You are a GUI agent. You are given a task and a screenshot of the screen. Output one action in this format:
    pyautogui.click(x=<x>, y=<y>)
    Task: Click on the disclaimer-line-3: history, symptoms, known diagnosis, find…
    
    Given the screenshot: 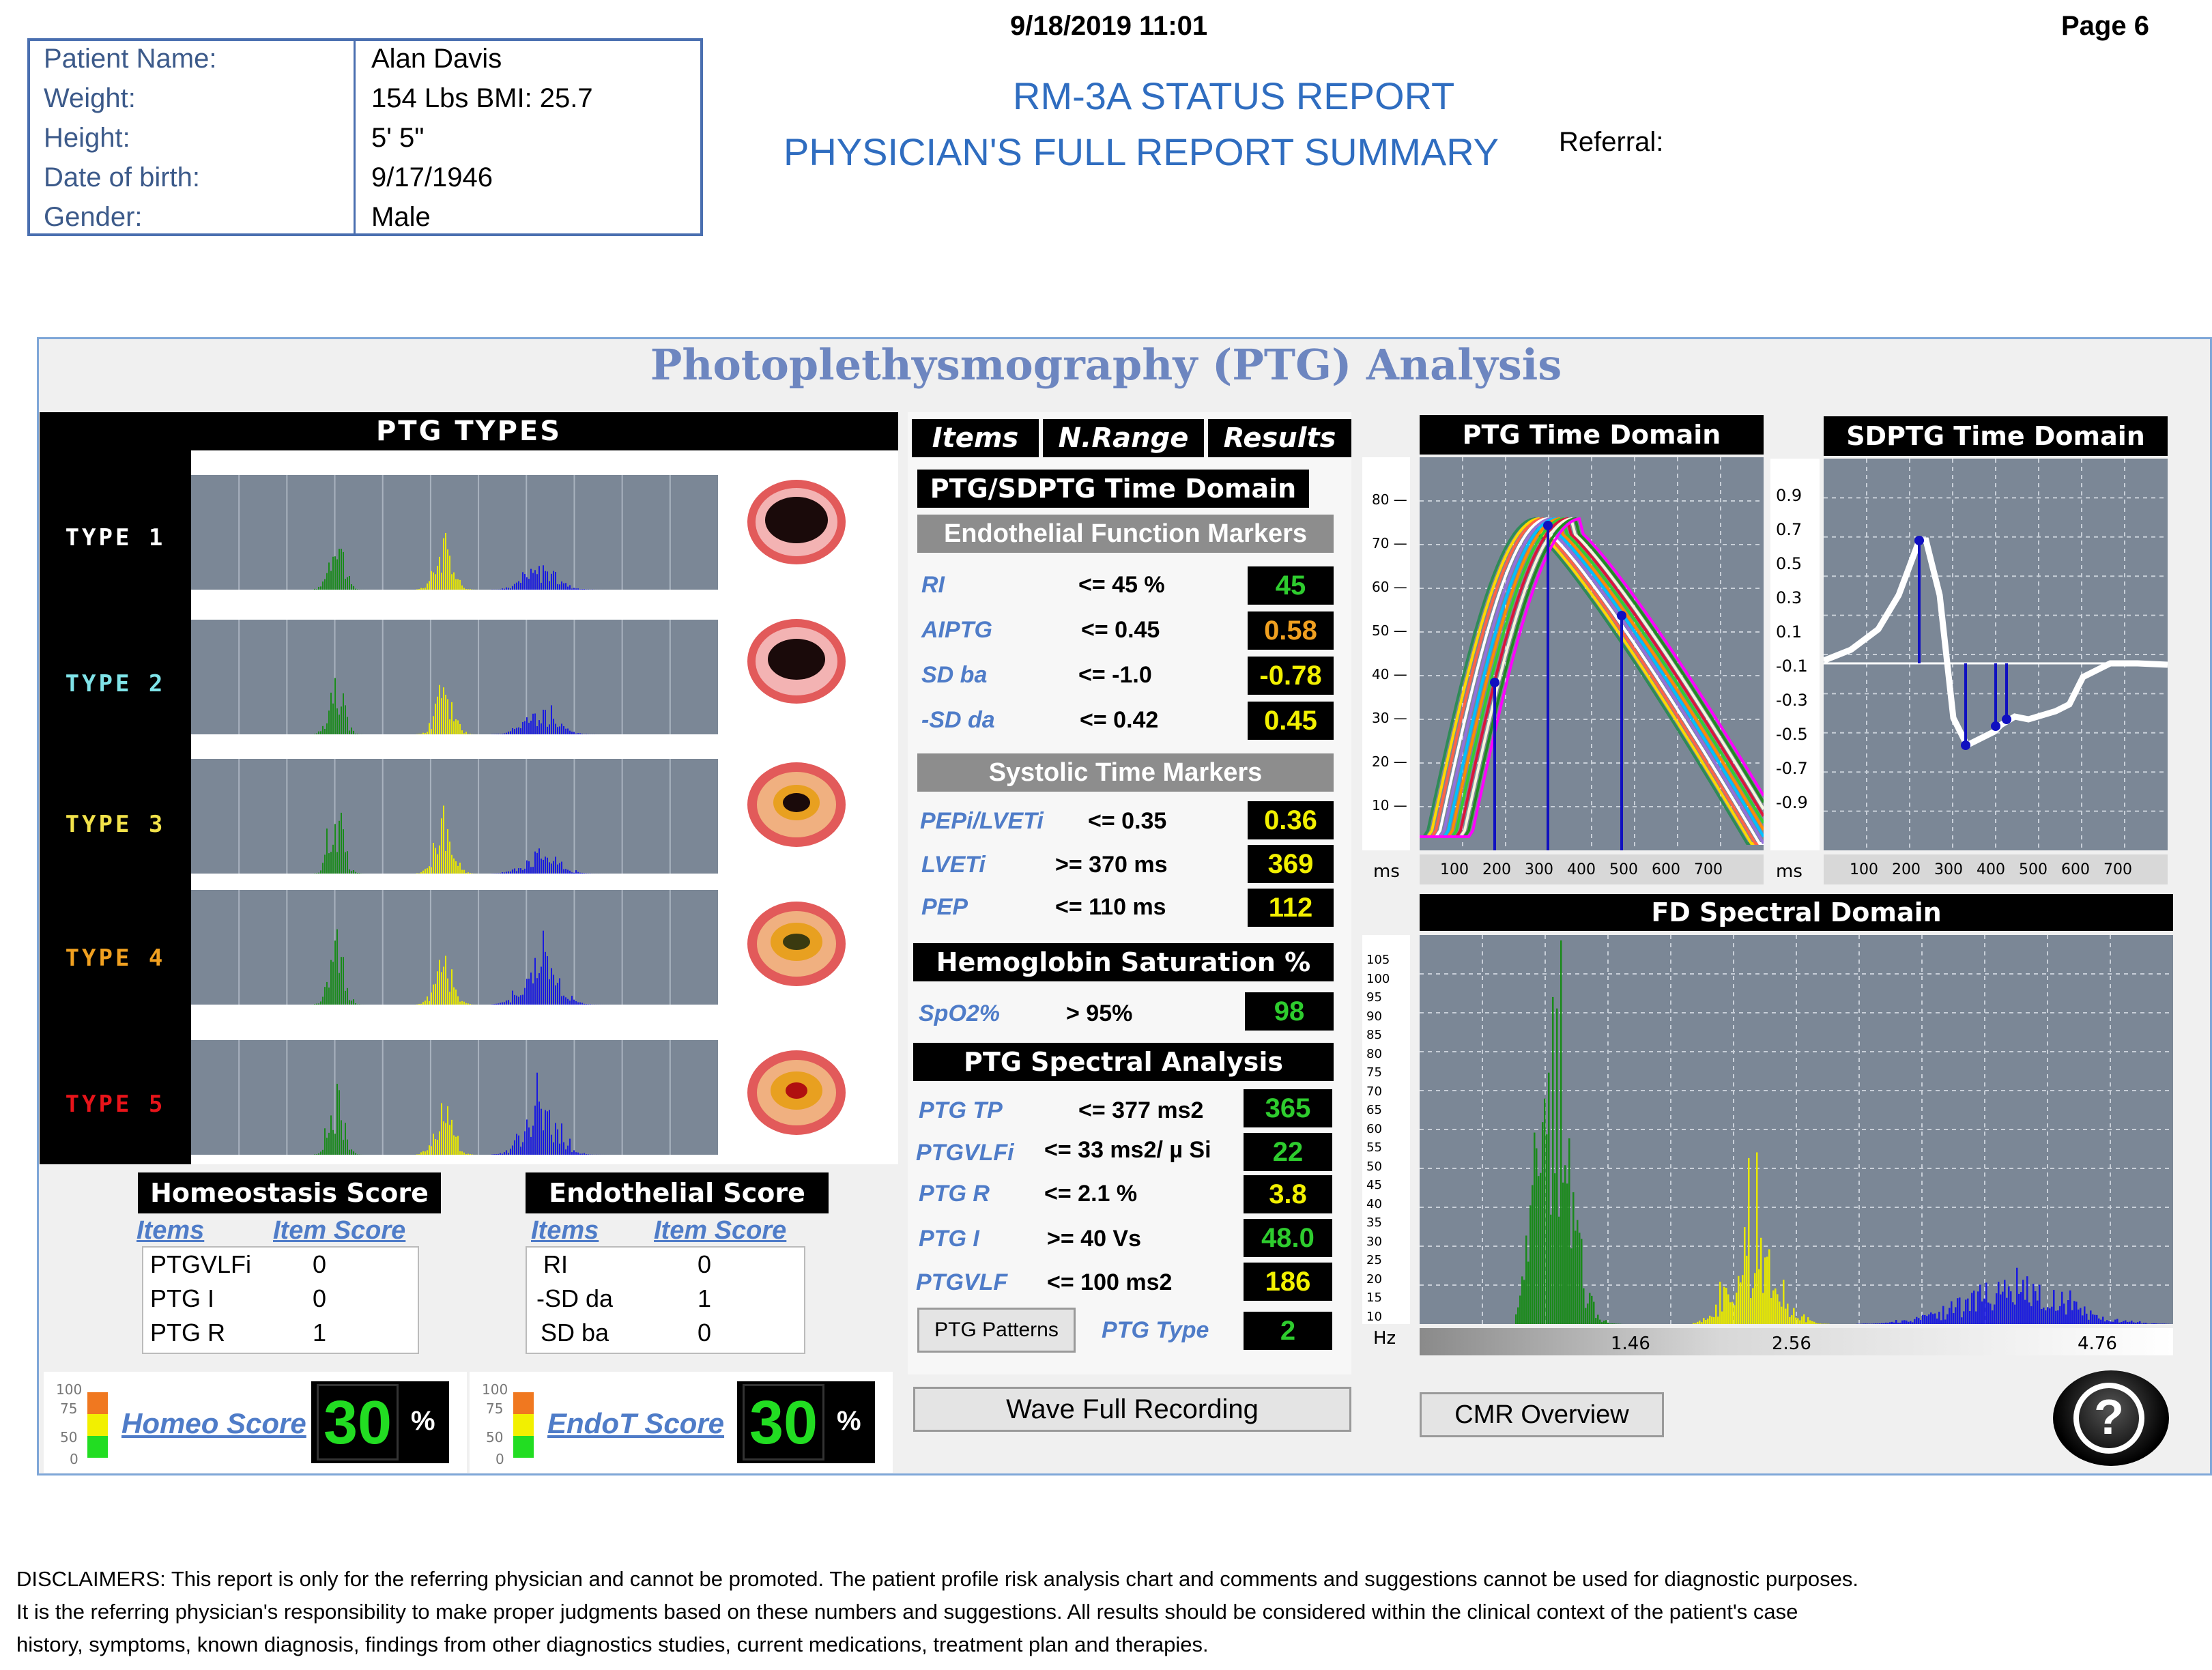 What is the action you would take?
    pyautogui.click(x=612, y=1644)
    